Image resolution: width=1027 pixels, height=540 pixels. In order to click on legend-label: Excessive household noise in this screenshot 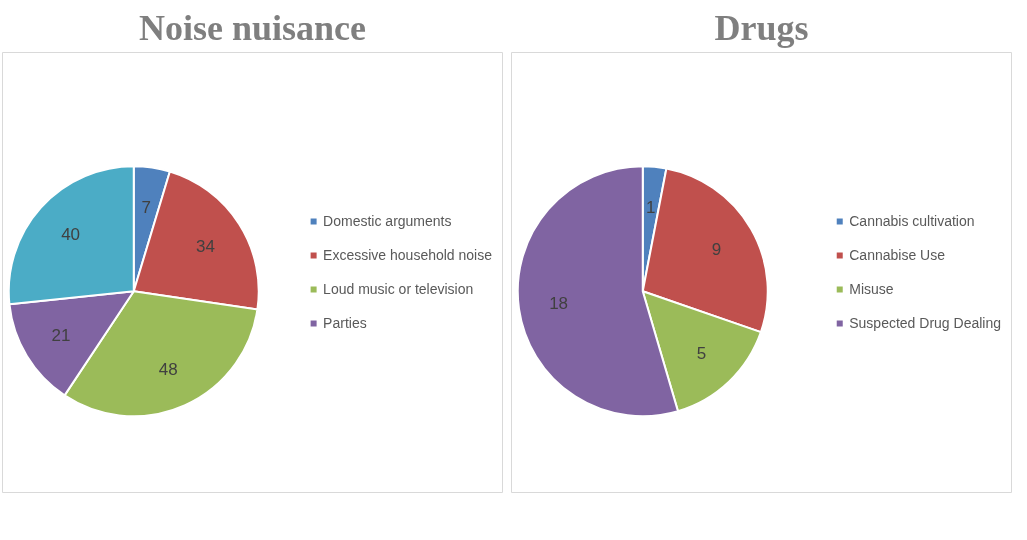, I will do `click(407, 255)`.